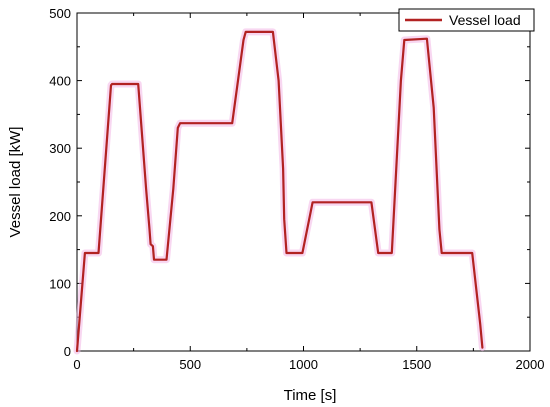  What do you see at coordinates (60, 148) in the screenshot?
I see `y-tick-label: 300` at bounding box center [60, 148].